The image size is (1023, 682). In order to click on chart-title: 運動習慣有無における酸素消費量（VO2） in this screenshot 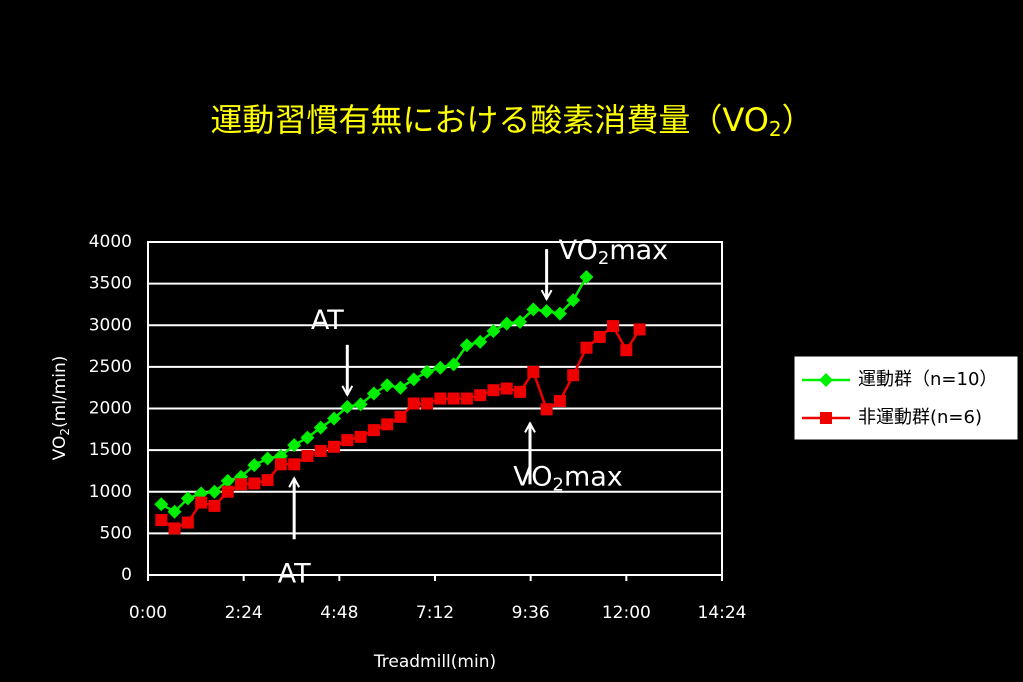, I will do `click(511, 121)`.